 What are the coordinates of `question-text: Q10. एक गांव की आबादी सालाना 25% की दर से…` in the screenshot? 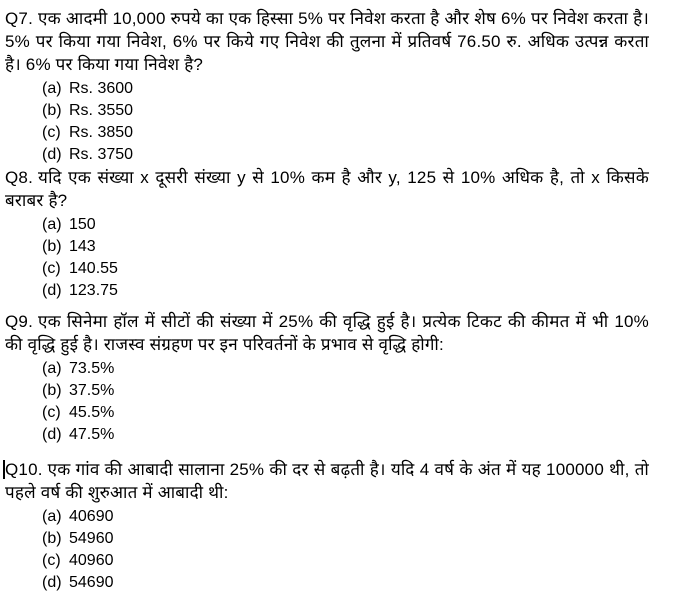 It's located at (327, 481).